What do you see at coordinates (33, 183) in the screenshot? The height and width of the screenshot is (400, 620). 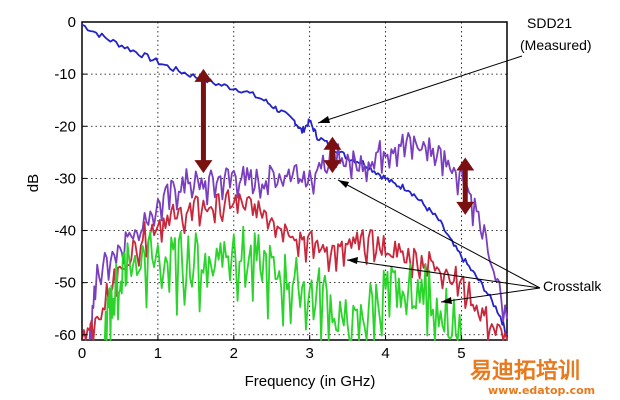 I see `y-axis-label: dB` at bounding box center [33, 183].